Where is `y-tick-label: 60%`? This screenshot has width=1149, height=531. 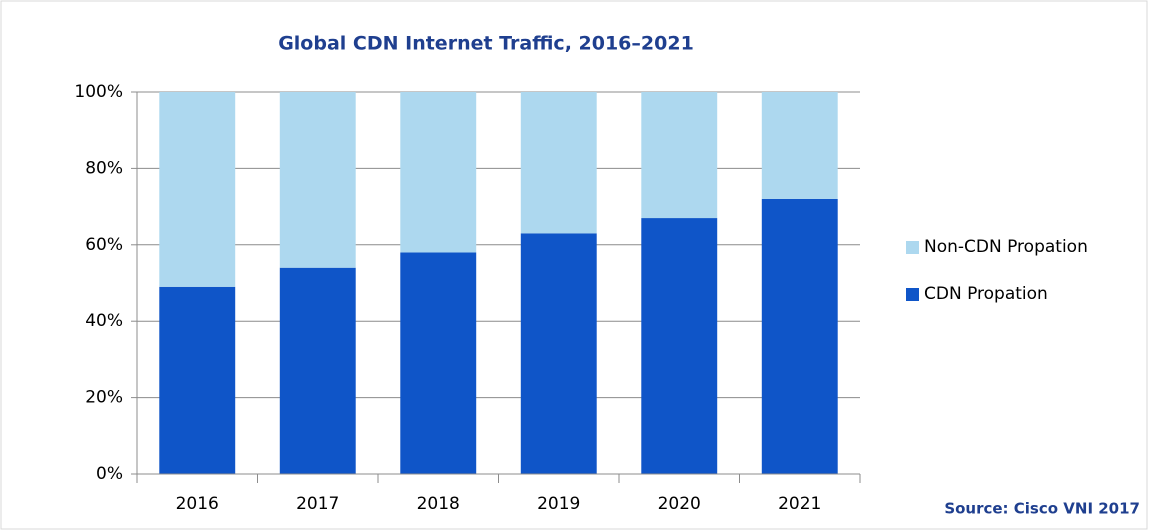 y-tick-label: 60% is located at coordinates (104, 245).